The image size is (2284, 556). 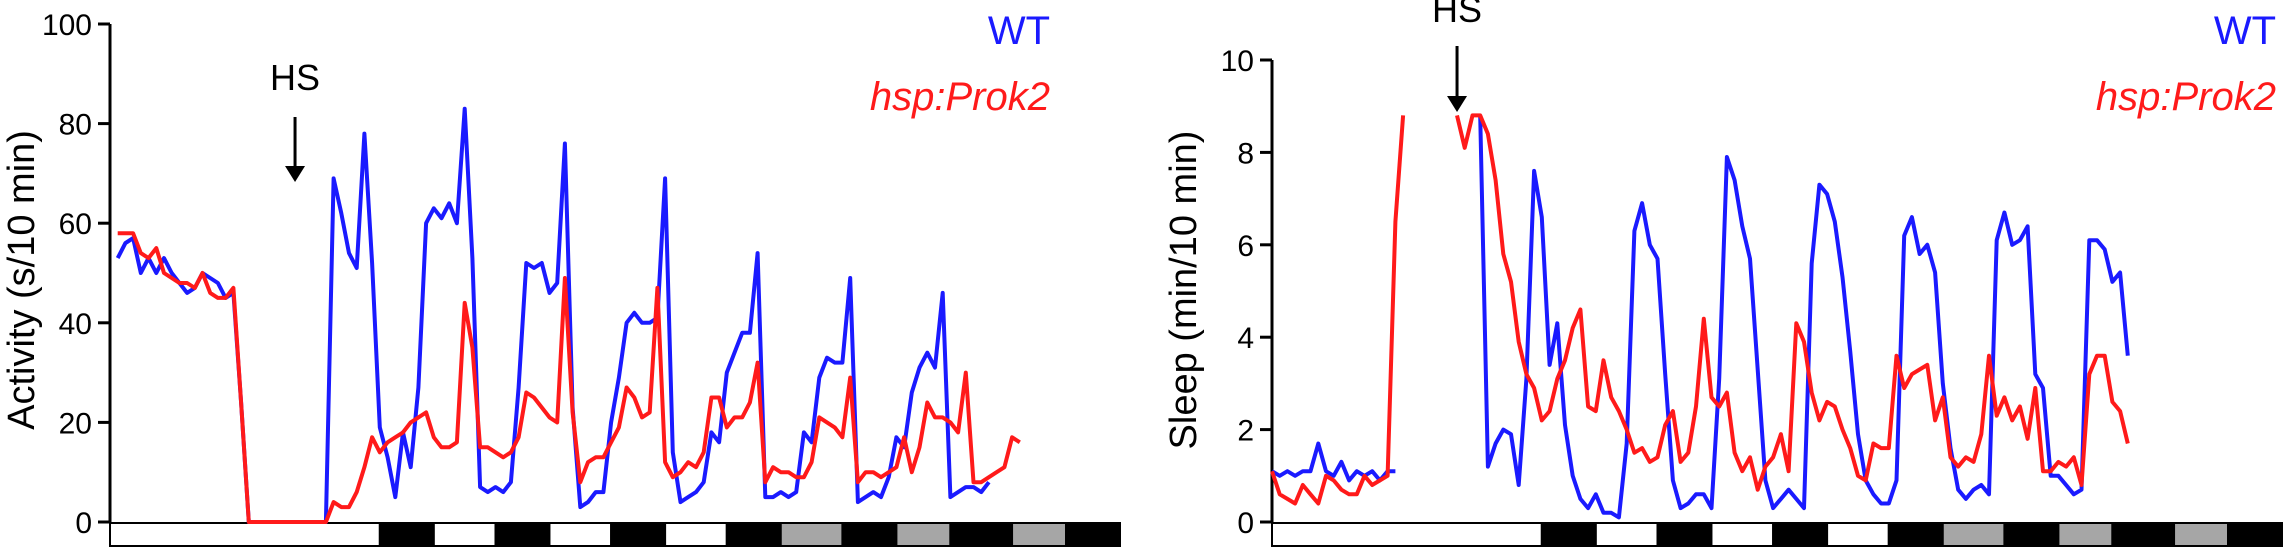 I want to click on y-tick-label: 2, so click(x=1245, y=431).